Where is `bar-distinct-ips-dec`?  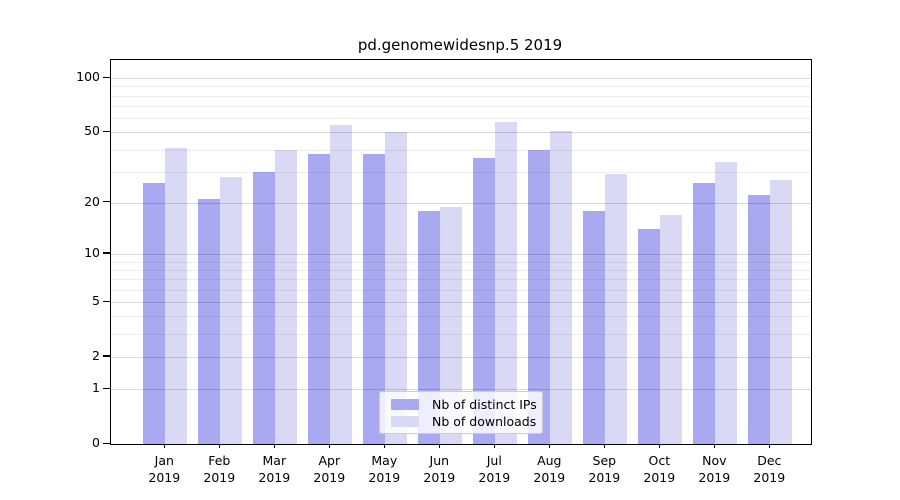 bar-distinct-ips-dec is located at coordinates (759, 319).